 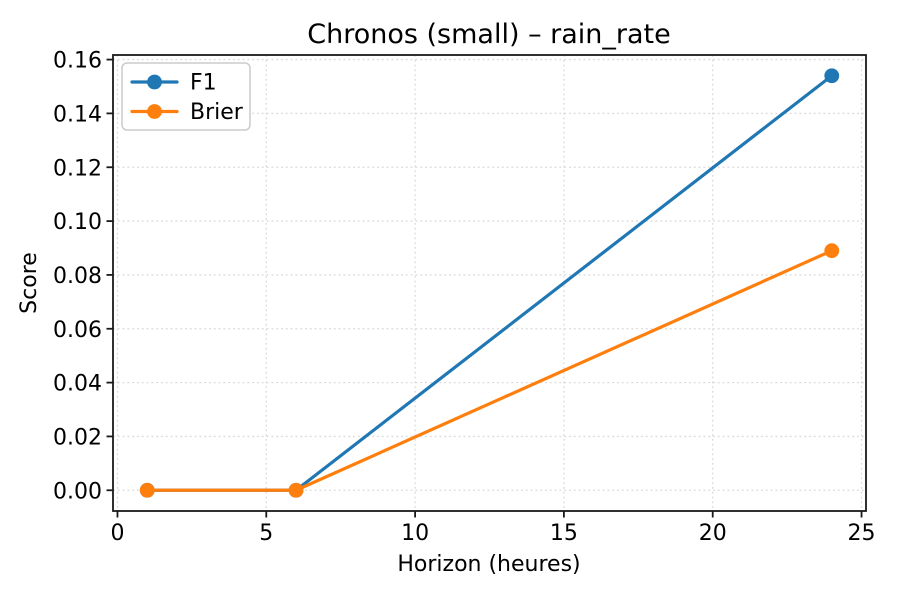 I want to click on legend-entry-brier: Brier, so click(x=187, y=112).